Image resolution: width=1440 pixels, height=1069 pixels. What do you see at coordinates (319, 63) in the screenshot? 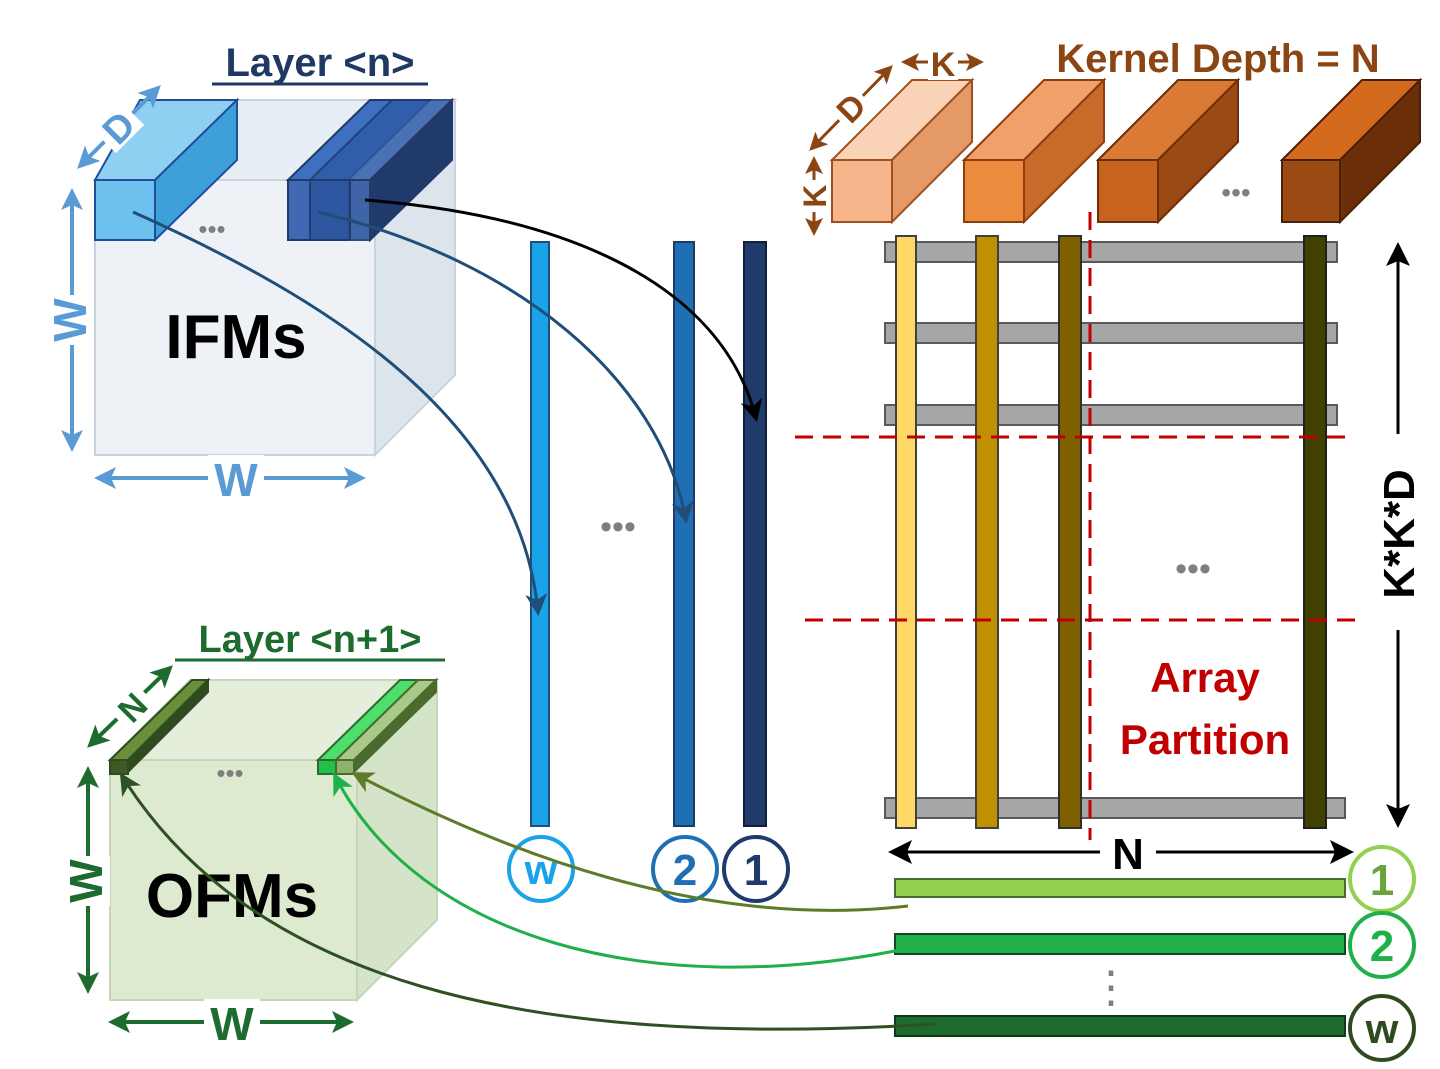
I see `ifm-layer-label: Layer <n>` at bounding box center [319, 63].